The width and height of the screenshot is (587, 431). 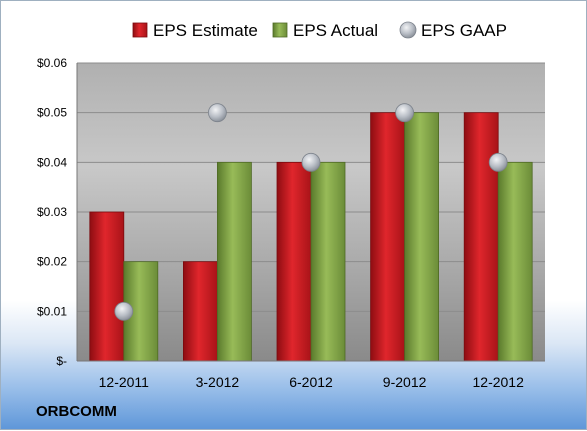 I want to click on x-tick-label: 6-2012, so click(x=311, y=382).